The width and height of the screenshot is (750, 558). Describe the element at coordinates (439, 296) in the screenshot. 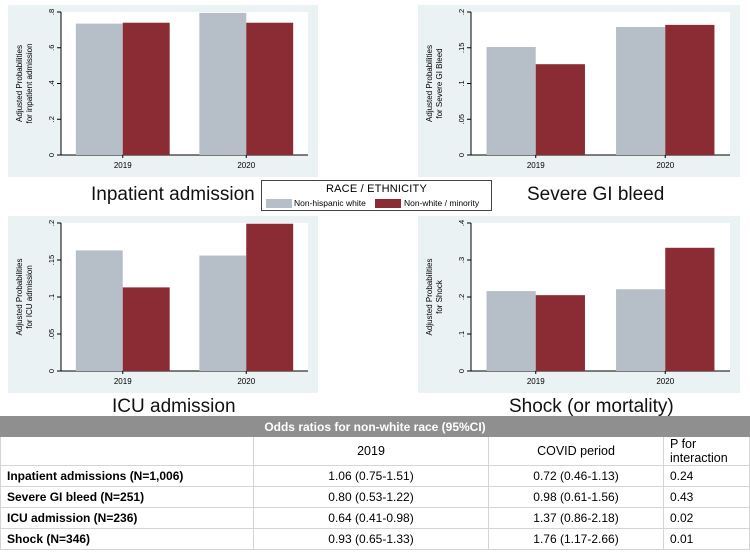

I see `y-axis-label: for Shock` at that location.